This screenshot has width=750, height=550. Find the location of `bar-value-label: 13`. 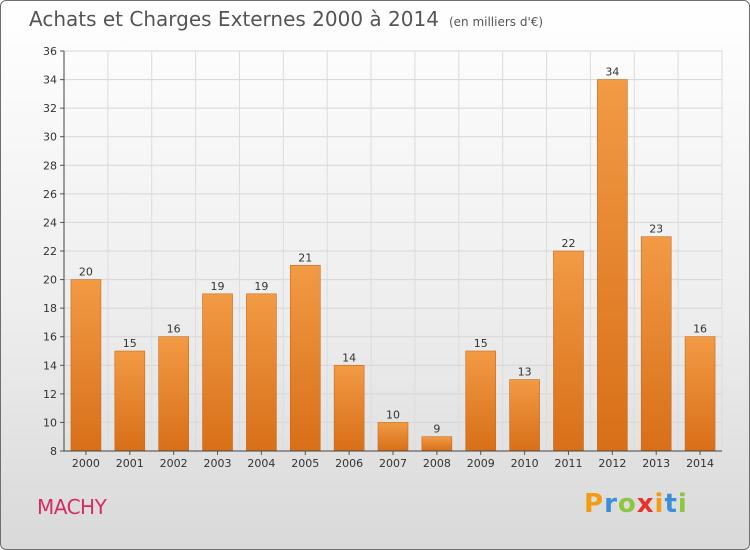

bar-value-label: 13 is located at coordinates (525, 372).